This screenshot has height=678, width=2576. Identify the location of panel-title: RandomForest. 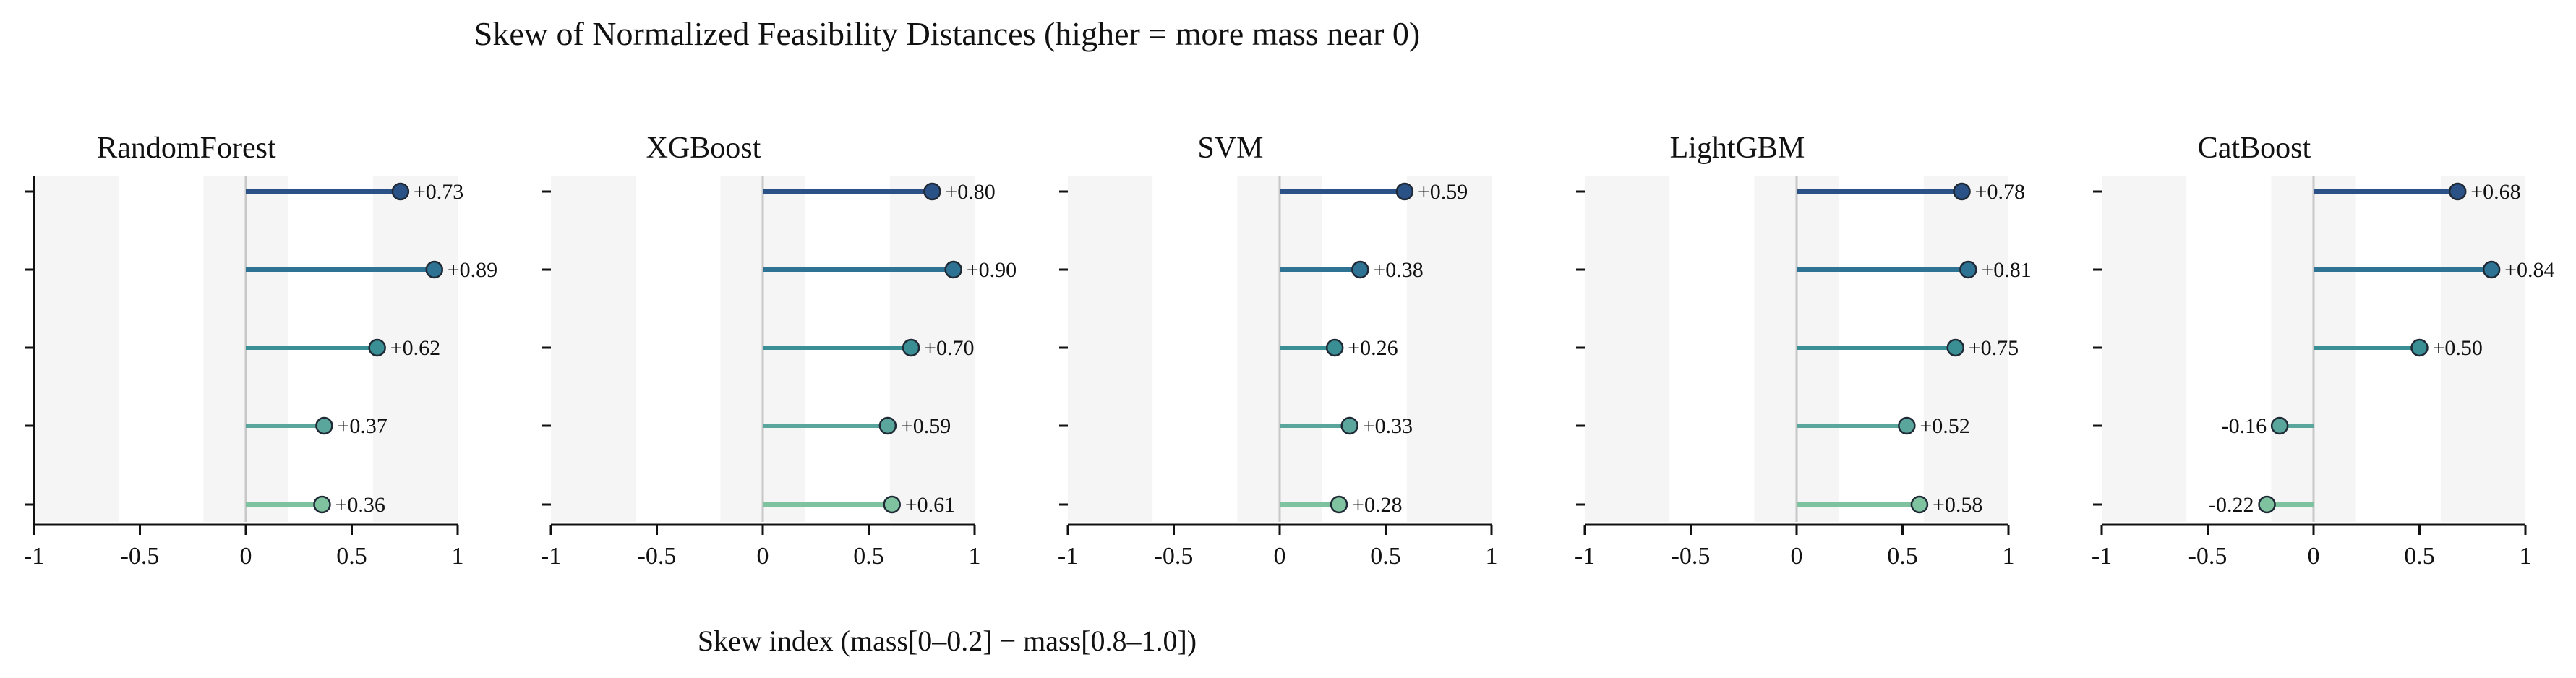
(187, 148).